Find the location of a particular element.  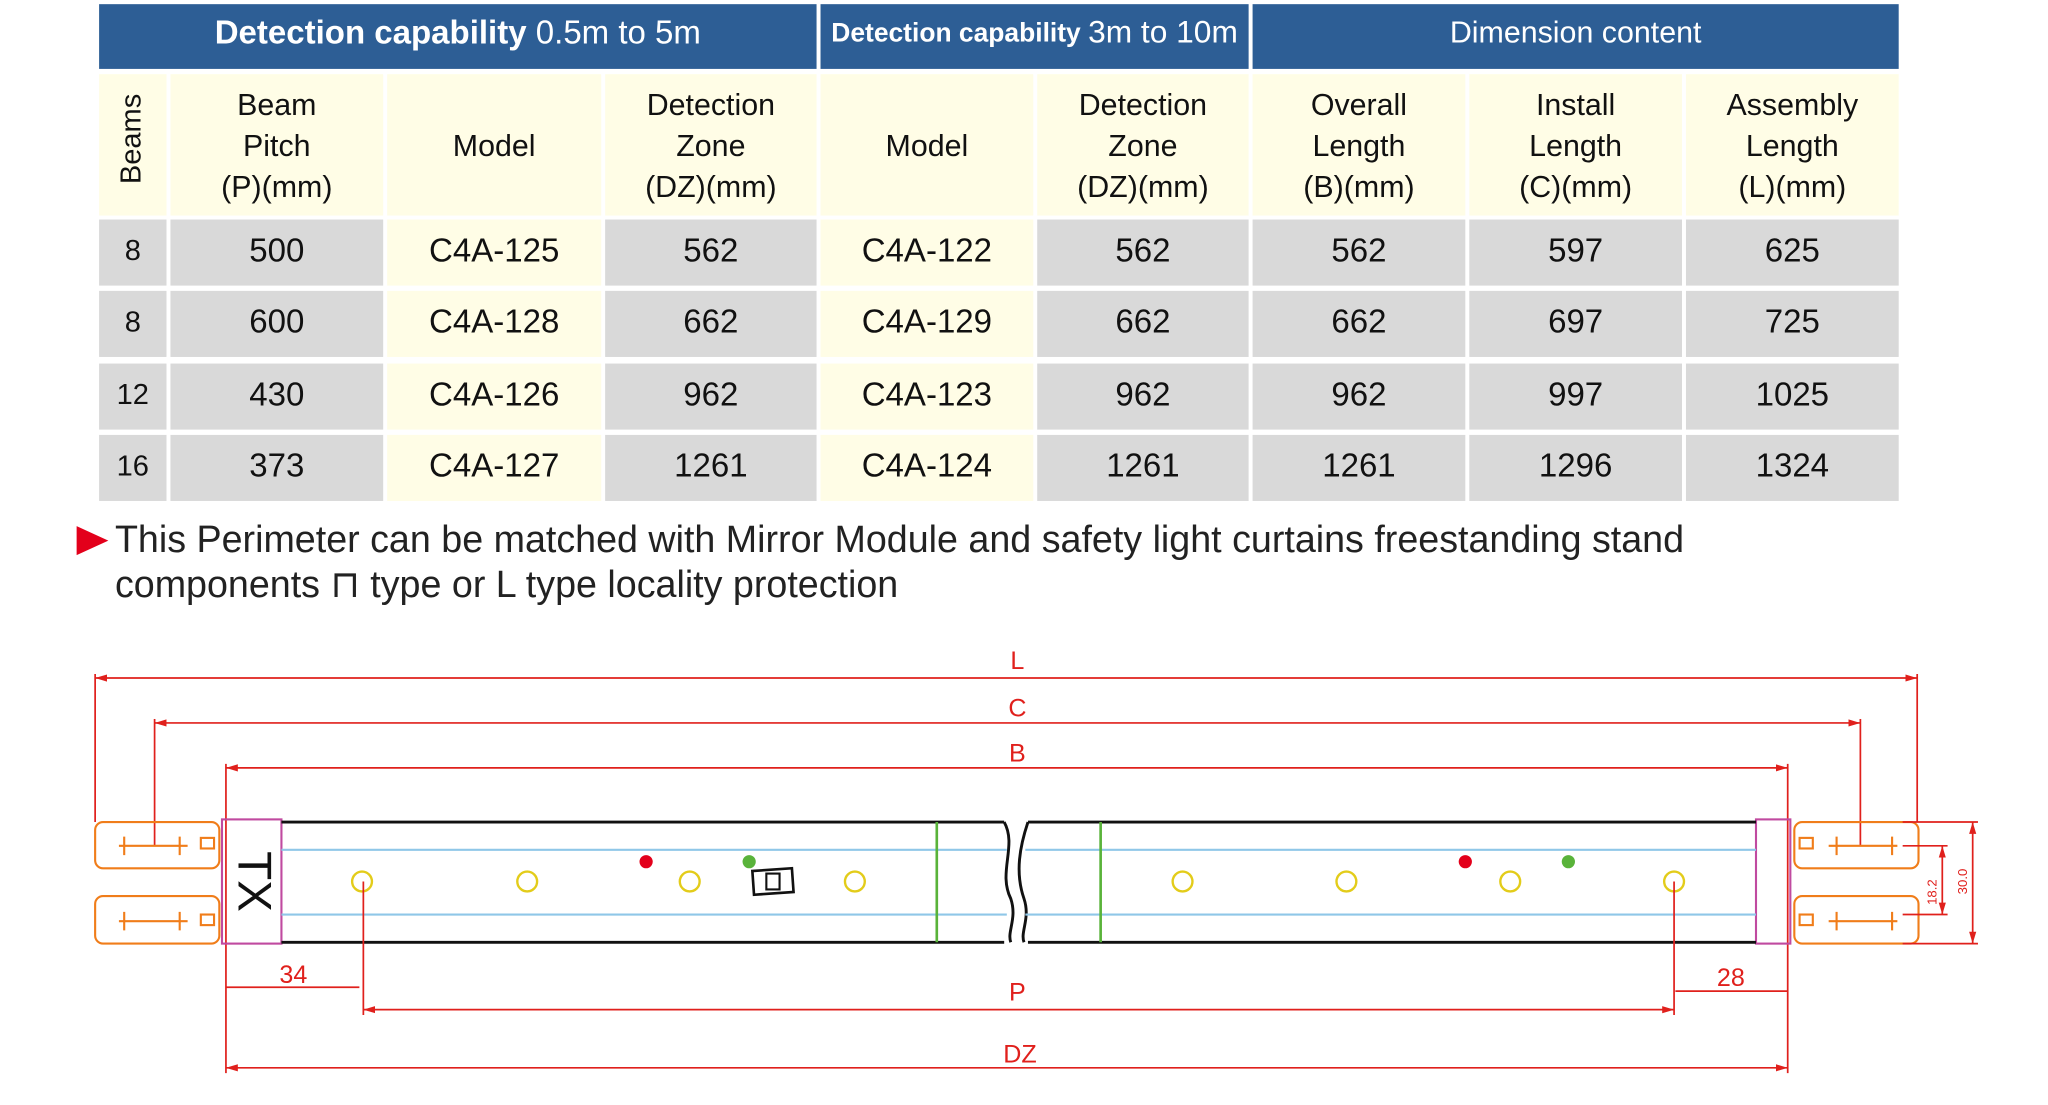

group-header-label: Detection capability is located at coordinates (371, 31).